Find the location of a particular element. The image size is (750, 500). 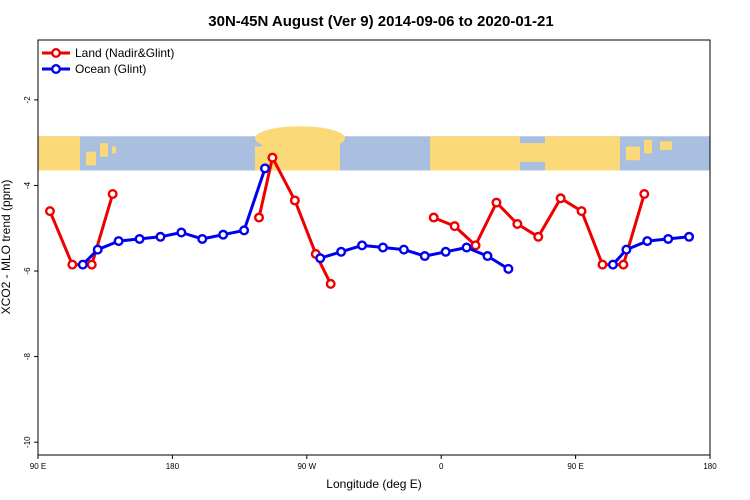

x-axis-label: Longitude (deg E) is located at coordinates (373, 484).